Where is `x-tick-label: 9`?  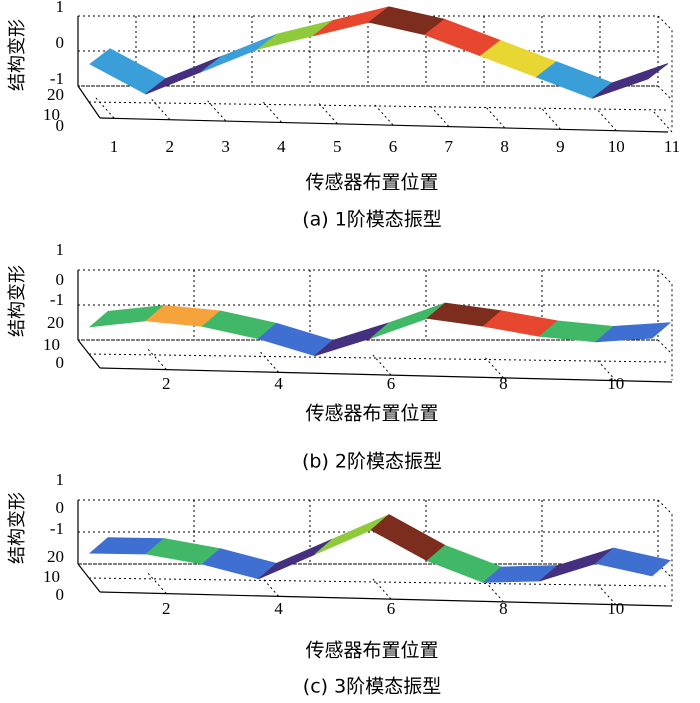 x-tick-label: 9 is located at coordinates (560, 146).